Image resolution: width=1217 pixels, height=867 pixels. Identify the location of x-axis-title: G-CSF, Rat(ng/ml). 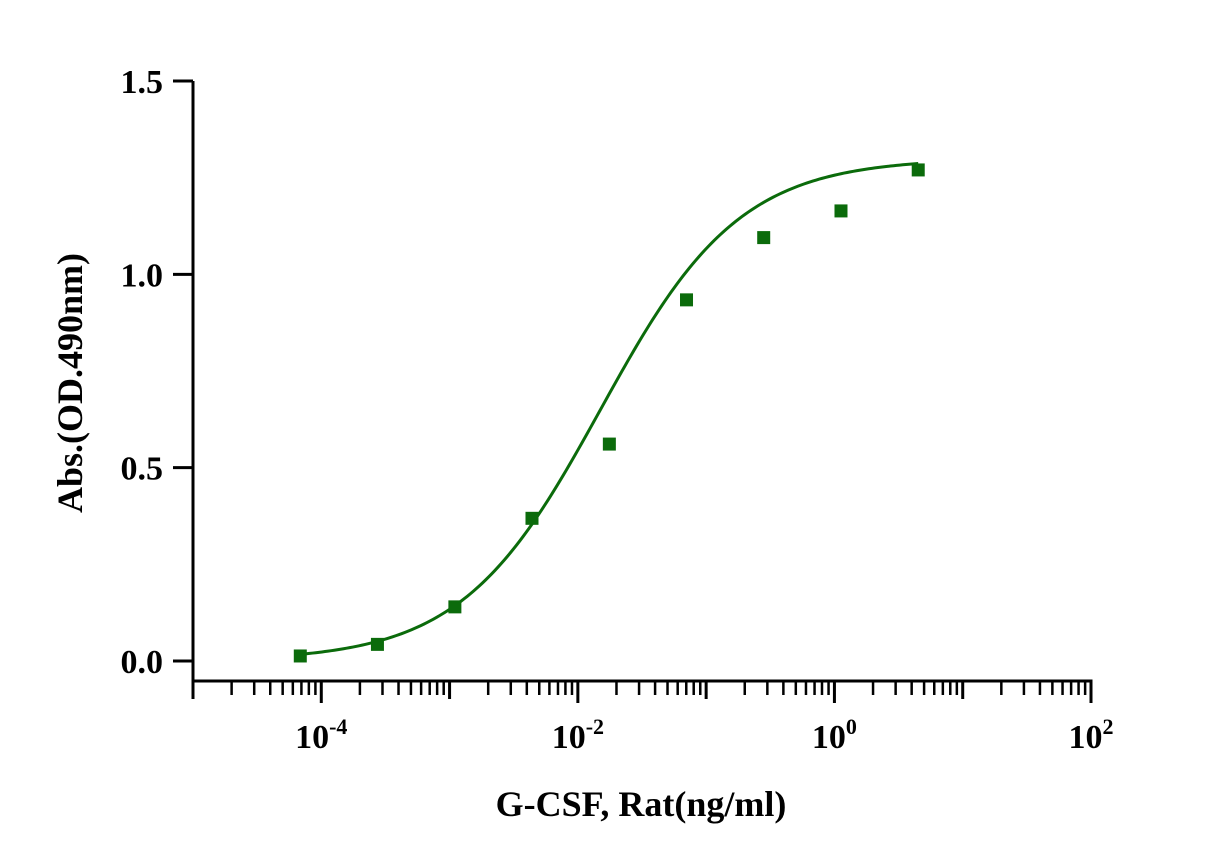
(641, 804).